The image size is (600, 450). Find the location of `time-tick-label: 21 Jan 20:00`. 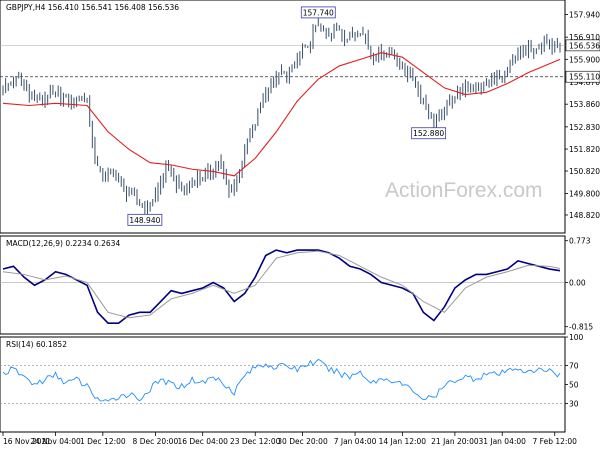

time-tick-label: 21 Jan 20:00 is located at coordinates (455, 441).